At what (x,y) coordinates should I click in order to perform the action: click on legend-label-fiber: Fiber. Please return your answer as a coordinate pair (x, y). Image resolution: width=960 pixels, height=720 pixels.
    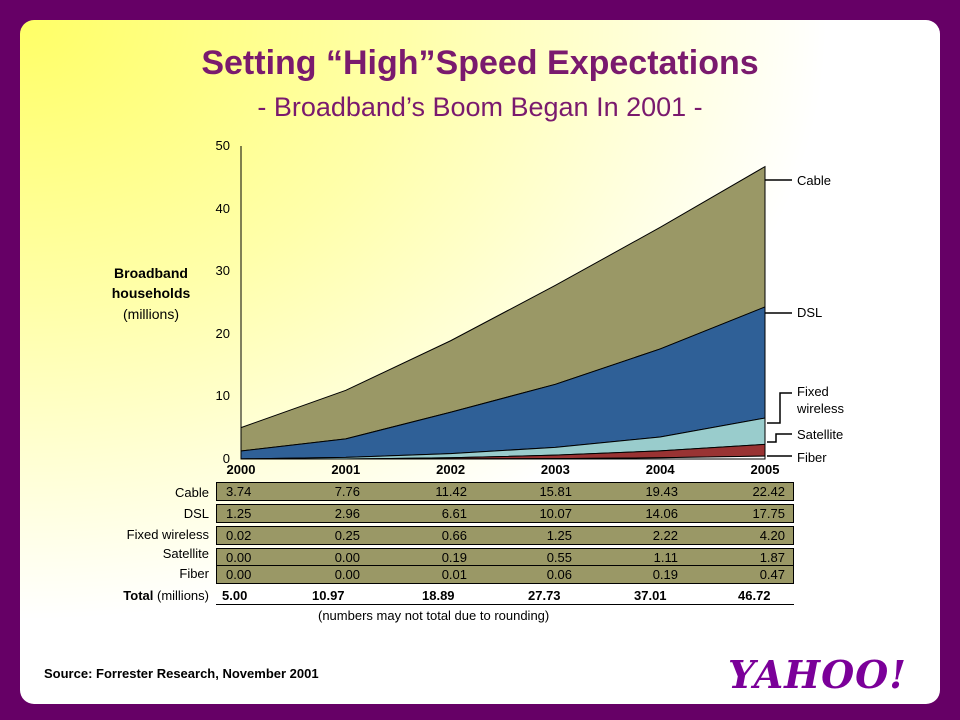
    Looking at the image, I should click on (812, 457).